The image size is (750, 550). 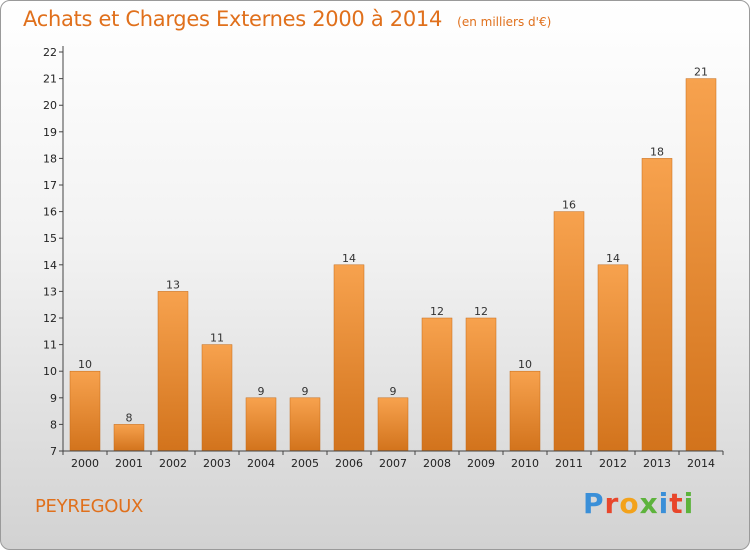 What do you see at coordinates (50, 345) in the screenshot?
I see `y-tick-label: 11` at bounding box center [50, 345].